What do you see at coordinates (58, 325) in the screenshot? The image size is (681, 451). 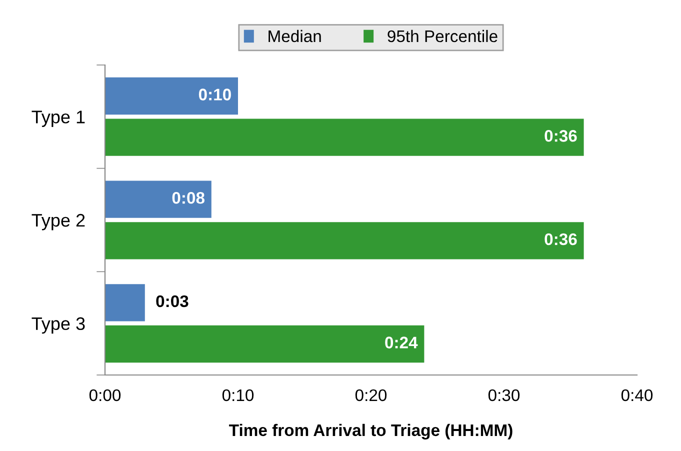 I see `y-tick-label: Type 3` at bounding box center [58, 325].